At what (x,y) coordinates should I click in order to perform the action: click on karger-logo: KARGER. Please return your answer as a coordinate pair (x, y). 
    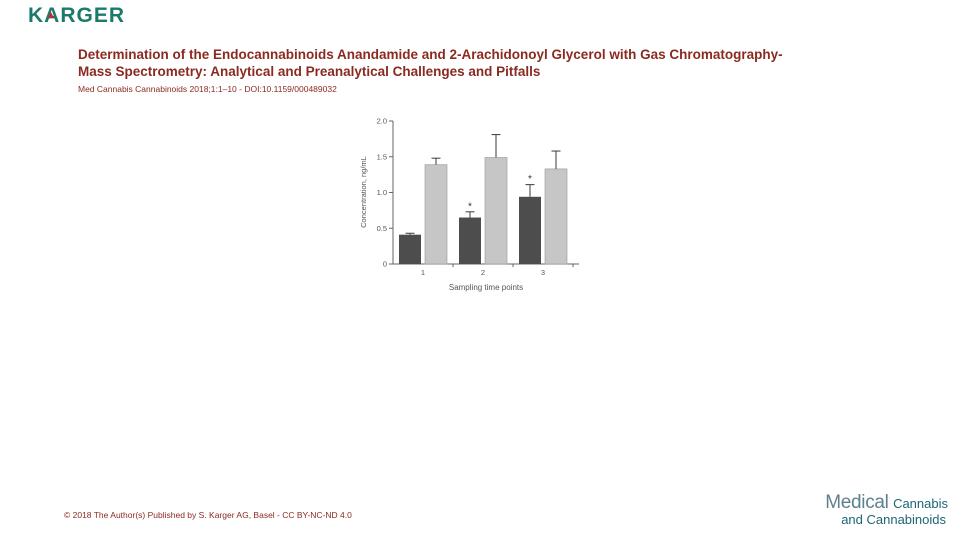
    Looking at the image, I should click on (88, 17).